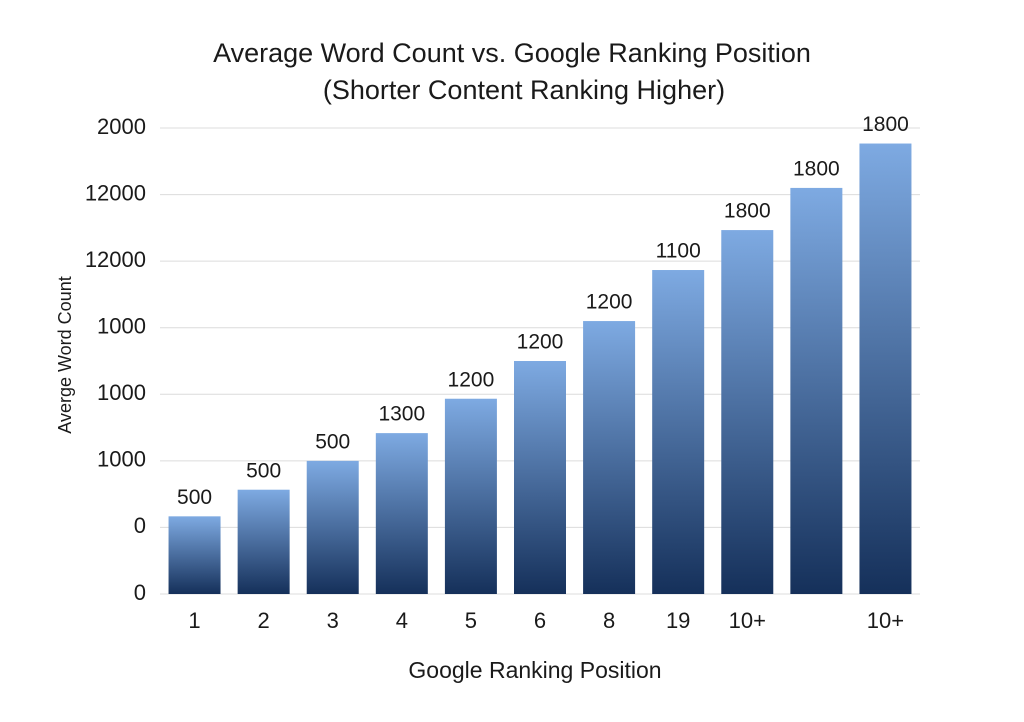  I want to click on x-tick-label: 4, so click(402, 620).